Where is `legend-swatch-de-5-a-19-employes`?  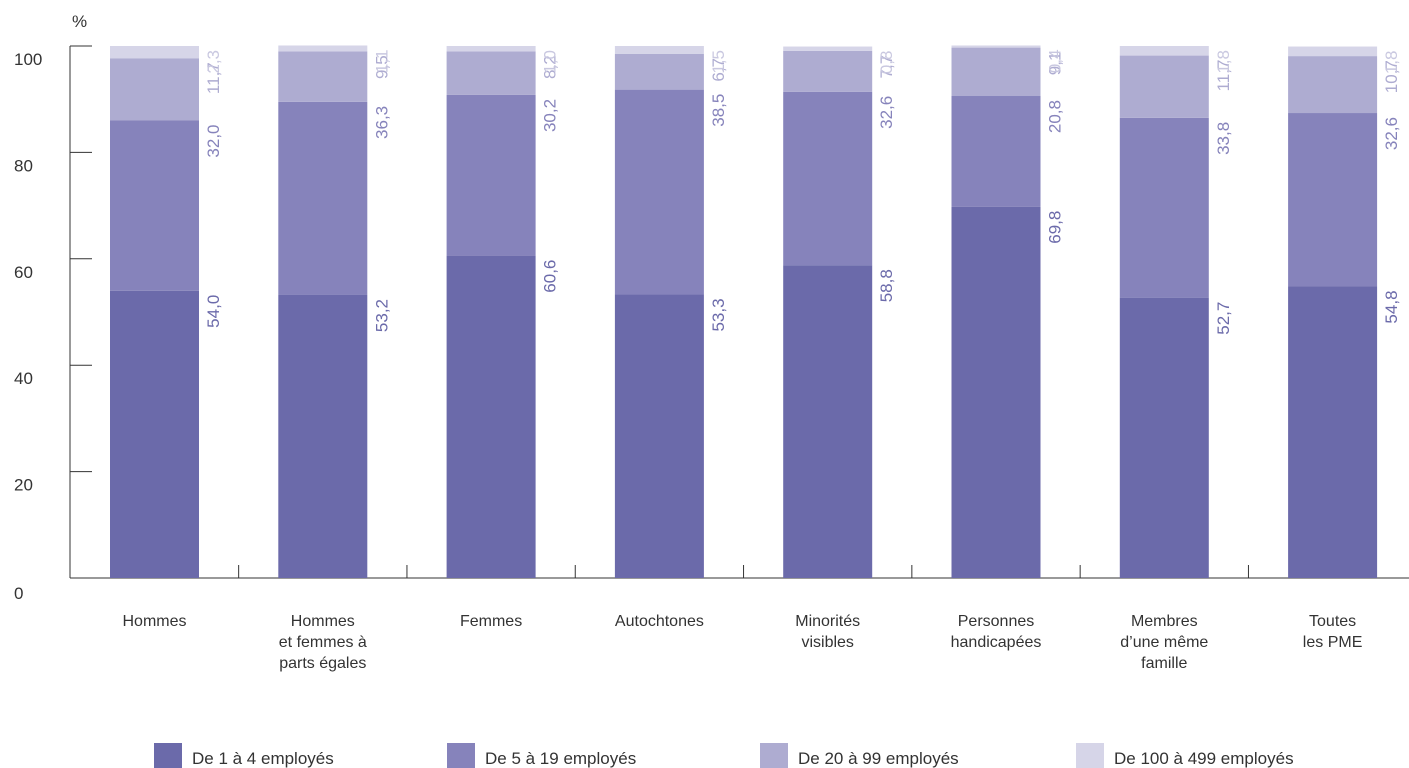 legend-swatch-de-5-a-19-employes is located at coordinates (461, 755).